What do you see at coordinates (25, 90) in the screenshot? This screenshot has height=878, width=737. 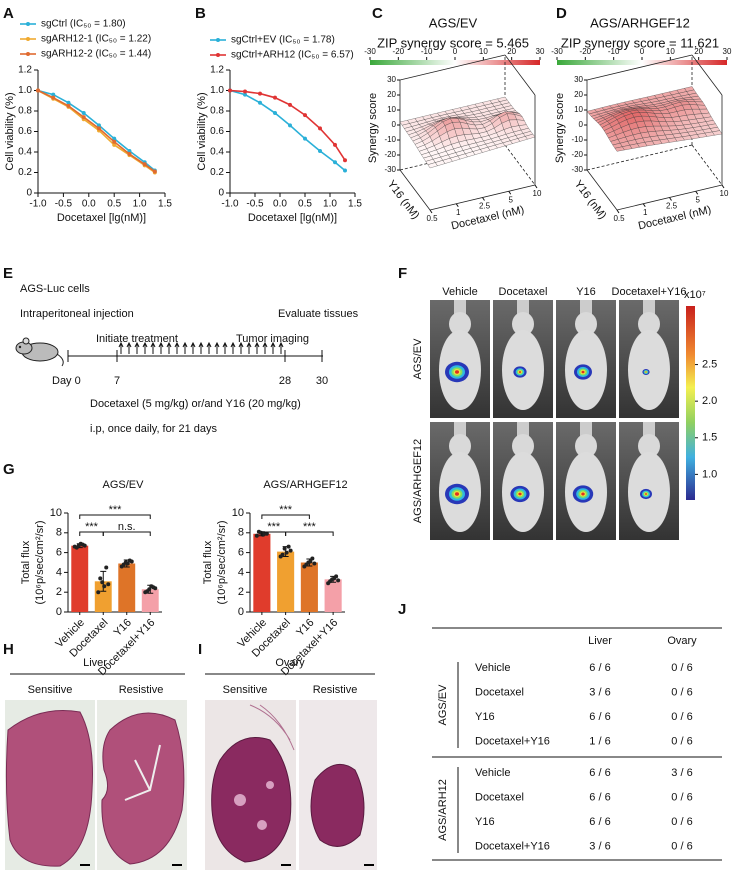 I see `y-tick-label: 1.0` at bounding box center [25, 90].